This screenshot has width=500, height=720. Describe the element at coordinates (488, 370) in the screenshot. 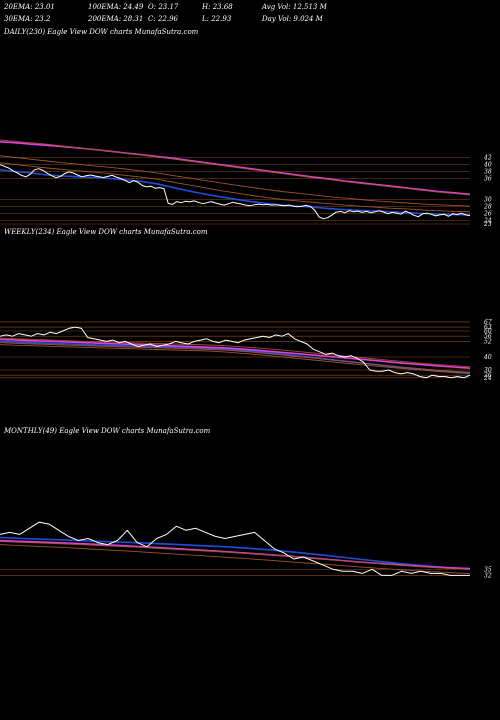

I see `weekly-level-label: 30` at that location.